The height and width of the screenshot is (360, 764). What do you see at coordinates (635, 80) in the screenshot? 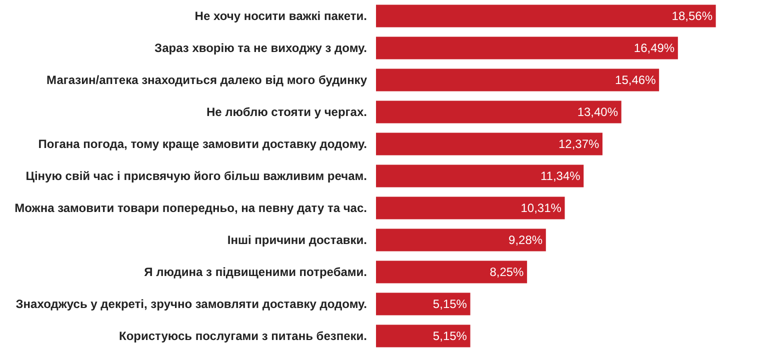
I see `data-label: 15,46%` at bounding box center [635, 80].